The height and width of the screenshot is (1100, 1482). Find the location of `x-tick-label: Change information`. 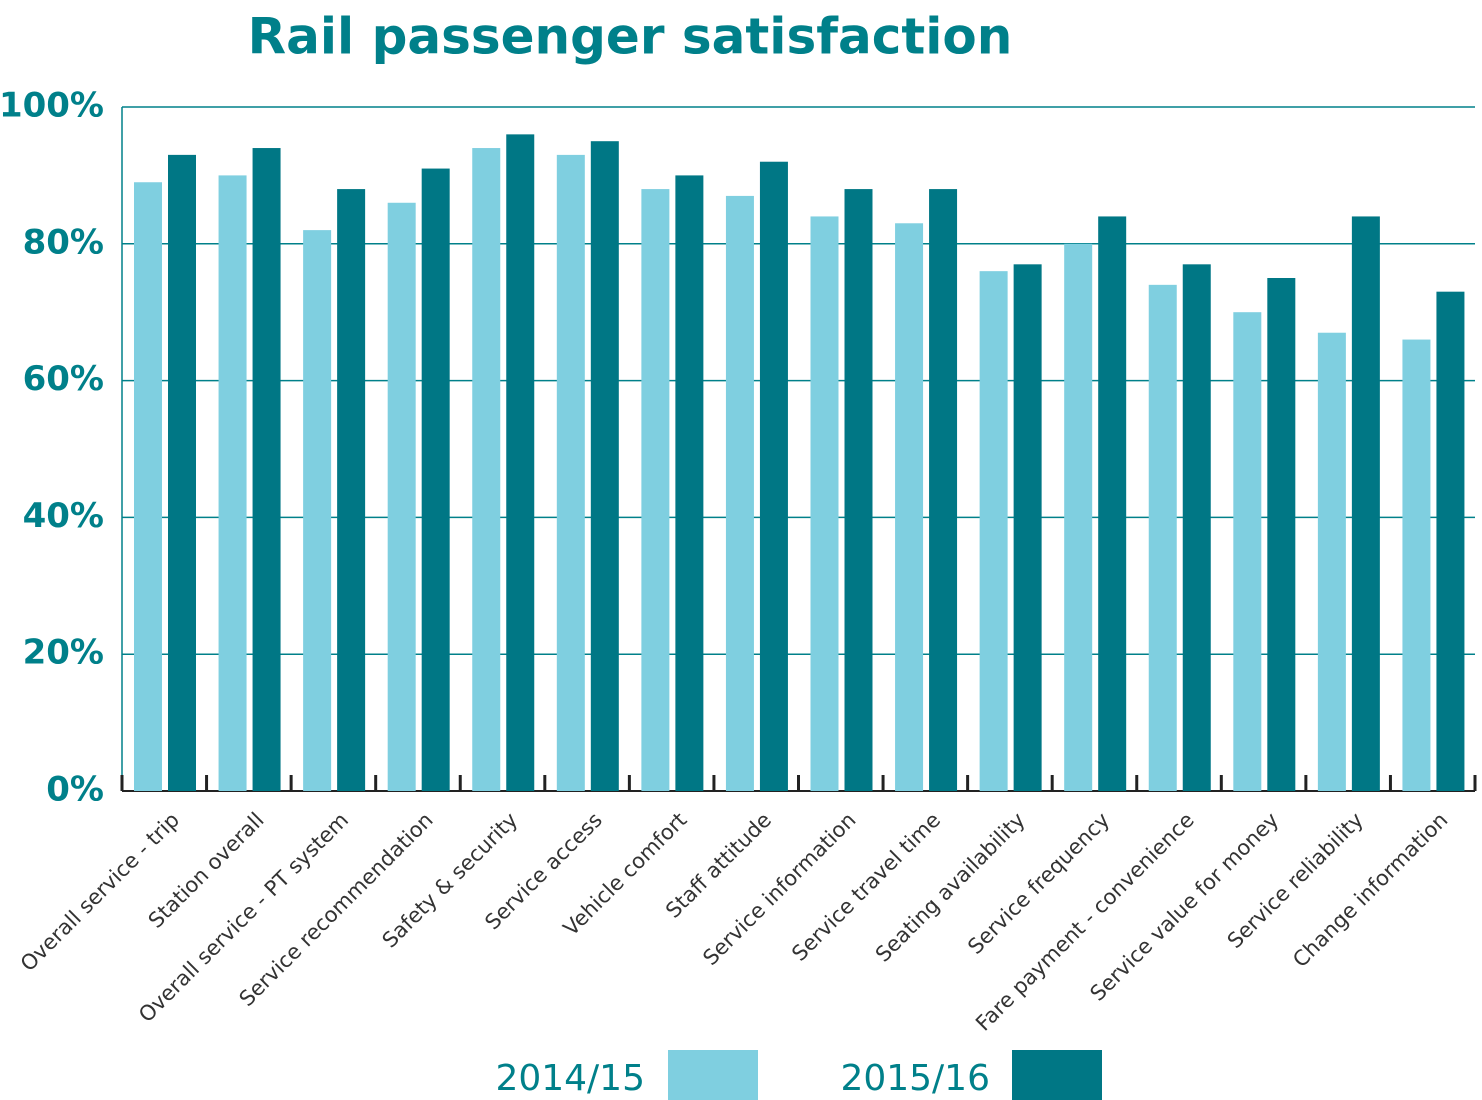

x-tick-label: Change information is located at coordinates (1370, 890).